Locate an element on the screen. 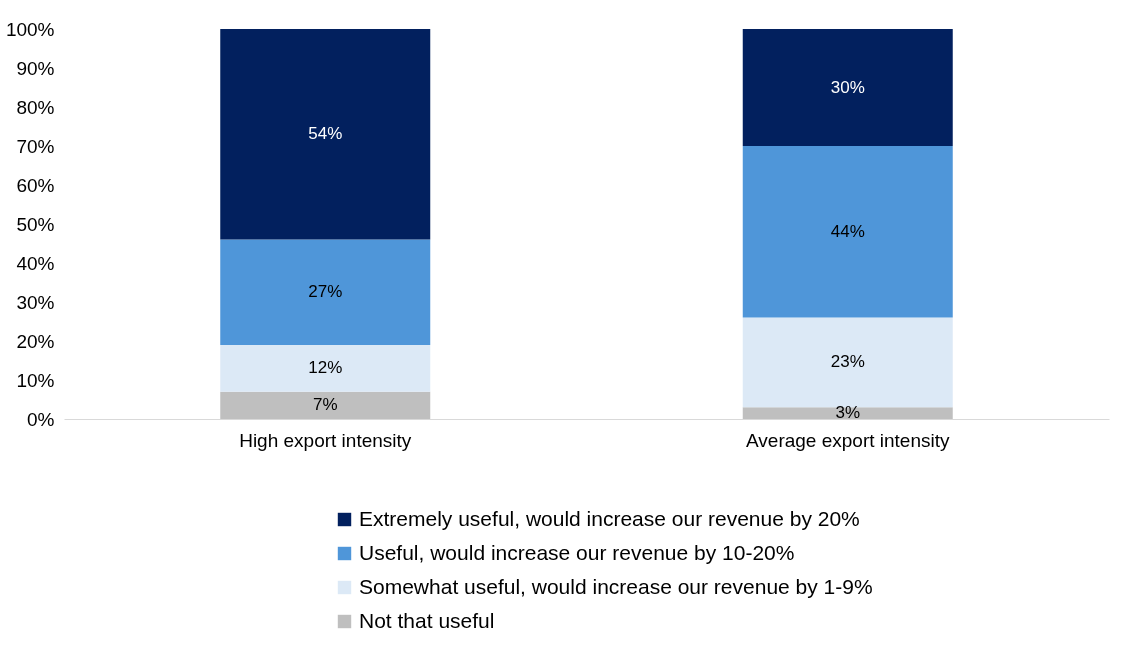  data-label: 3% is located at coordinates (848, 413).